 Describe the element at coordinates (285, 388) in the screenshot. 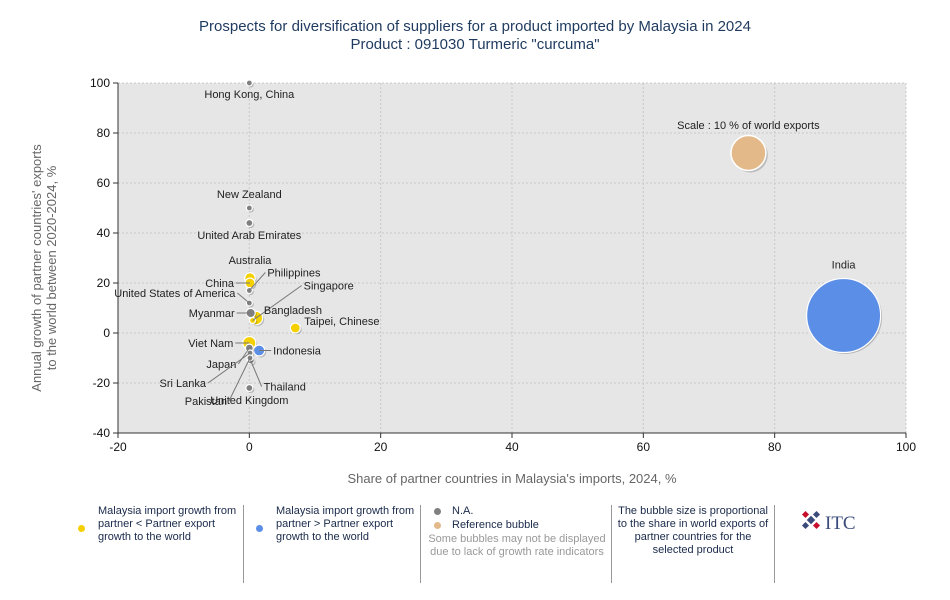

I see `point-label-thailand: Thailand` at that location.